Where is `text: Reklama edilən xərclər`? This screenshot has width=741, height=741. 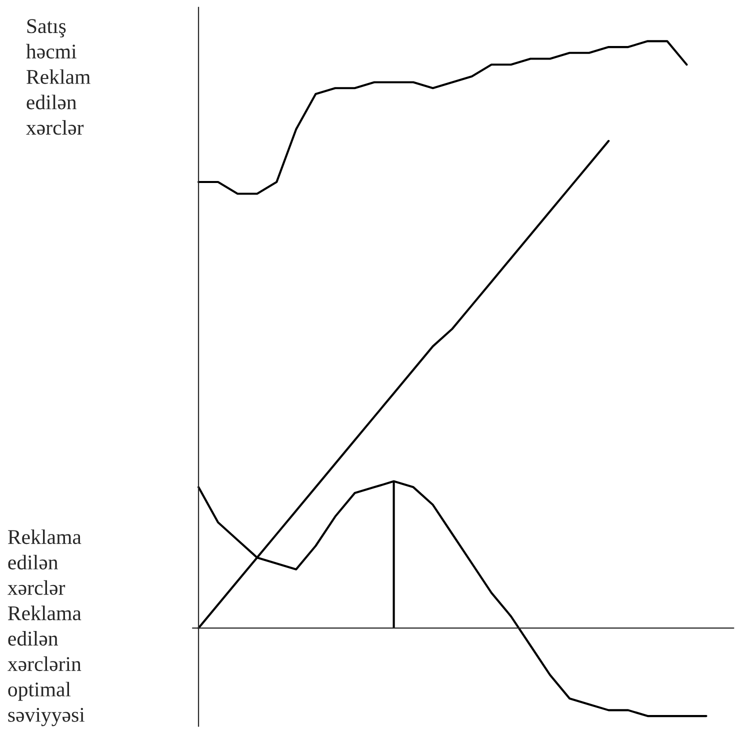 text: Reklama edilən xərclər is located at coordinates (45, 562).